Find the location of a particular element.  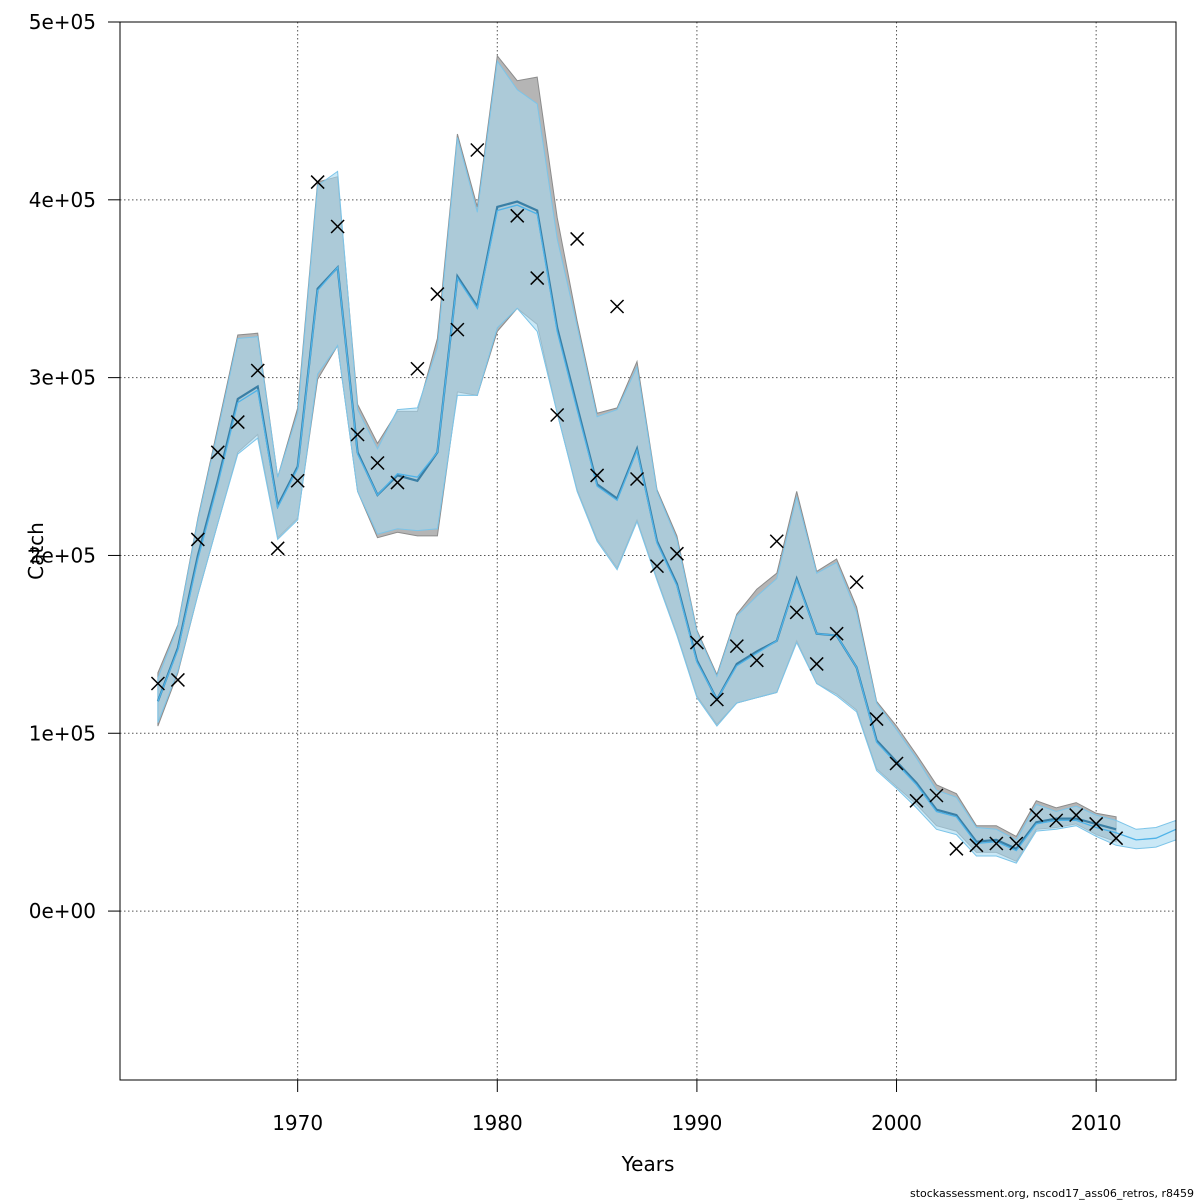

y-tick-label: 4e+05 is located at coordinates (62, 200).